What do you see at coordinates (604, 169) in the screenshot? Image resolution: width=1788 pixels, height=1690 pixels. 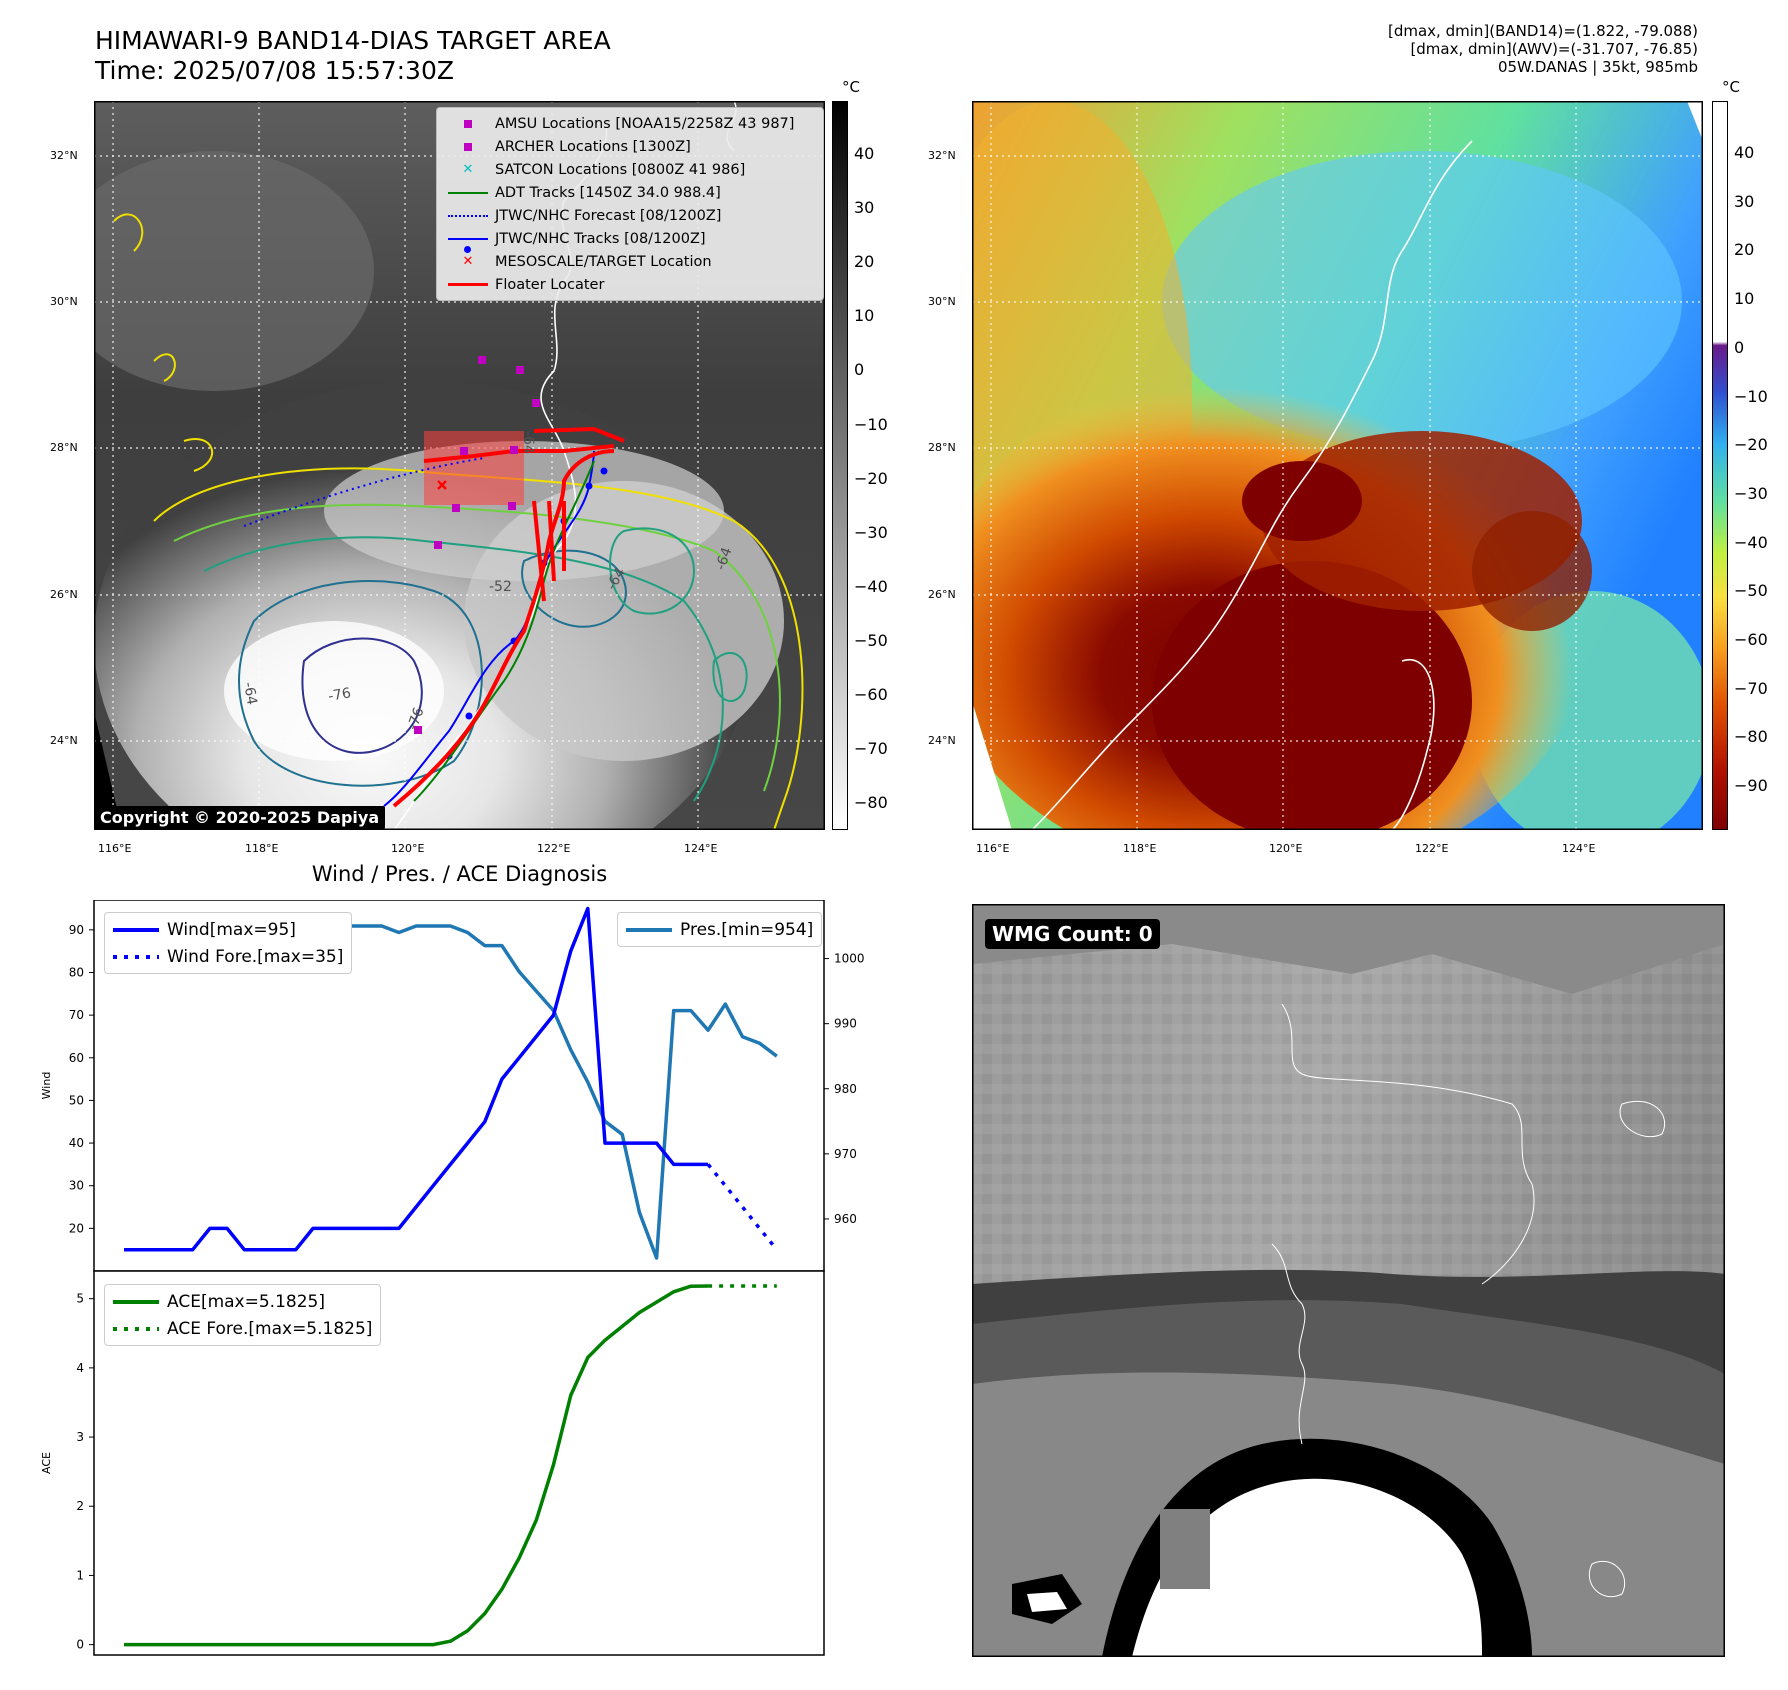 I see `legend-item-satcon: ✕ SATCON Locations [0800Z 41 986]` at bounding box center [604, 169].